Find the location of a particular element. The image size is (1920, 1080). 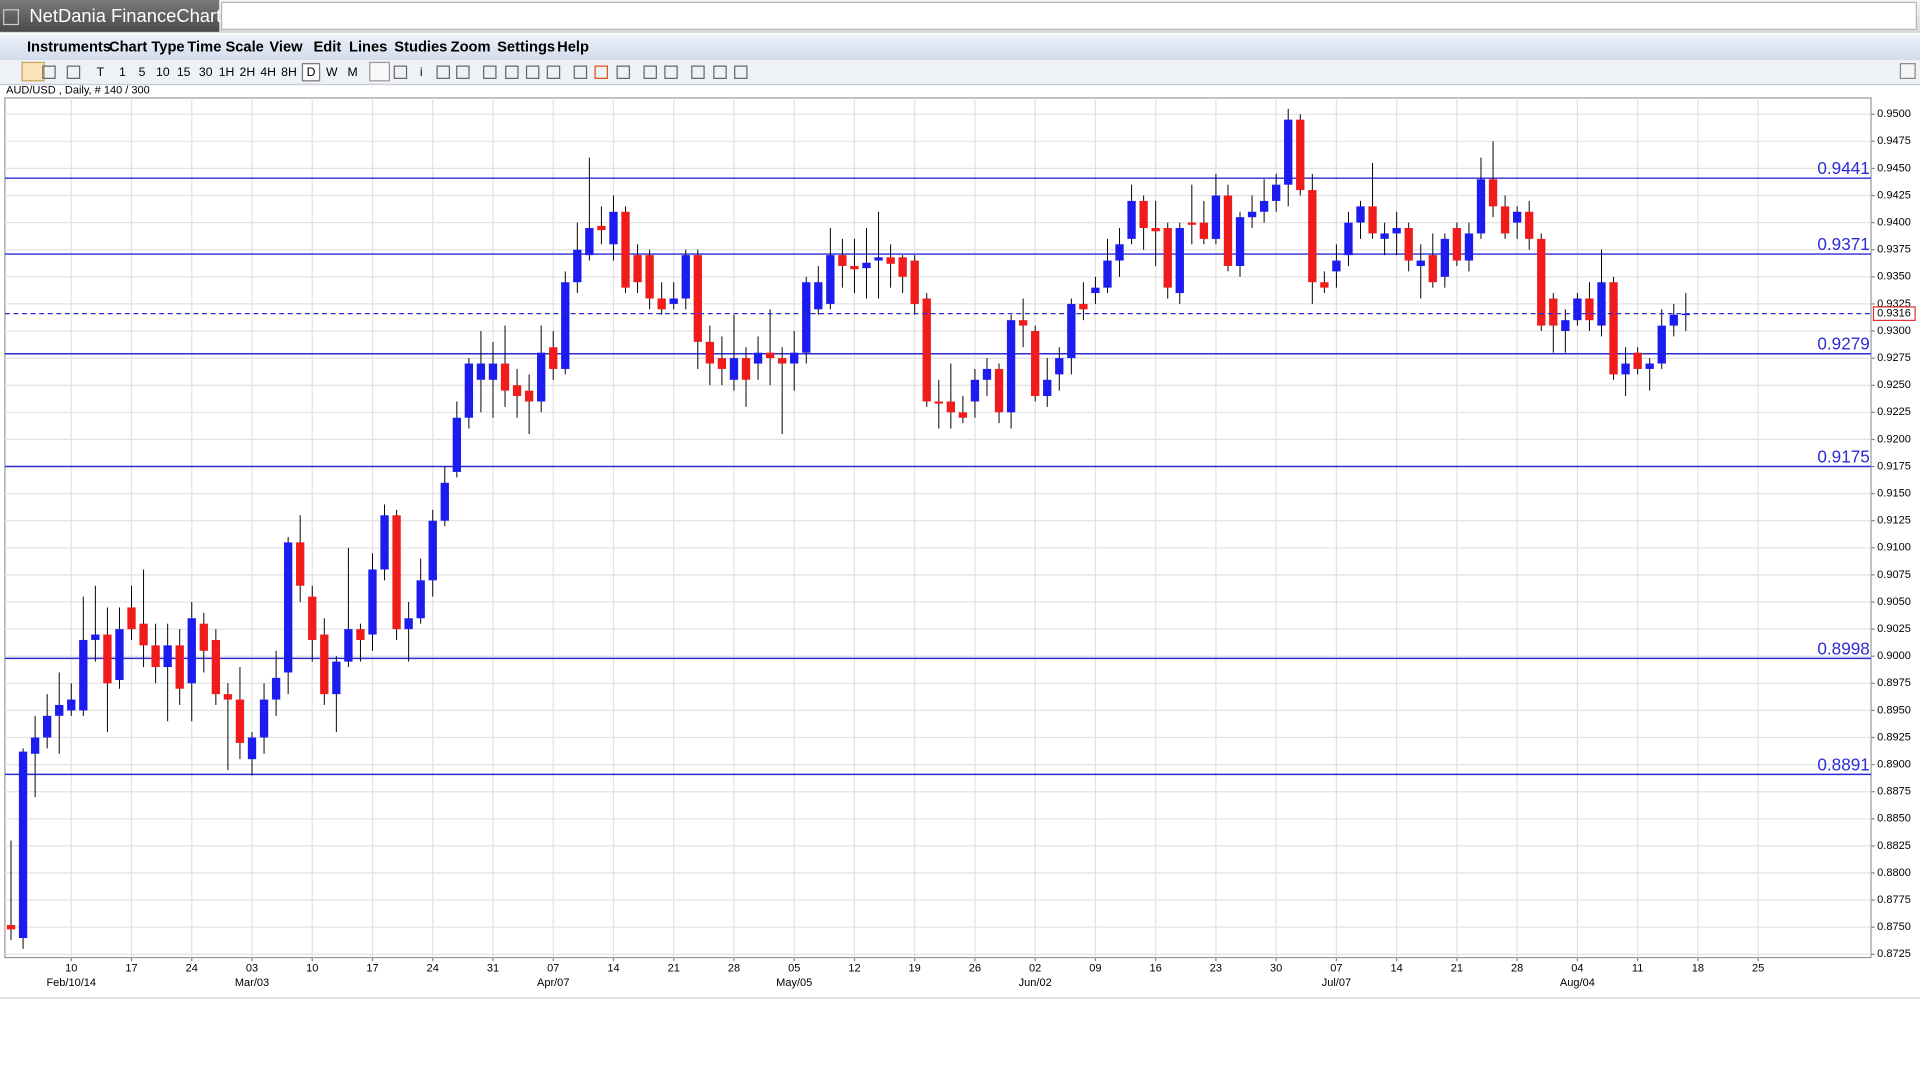

x-month-label: Mar/03 is located at coordinates (252, 983).